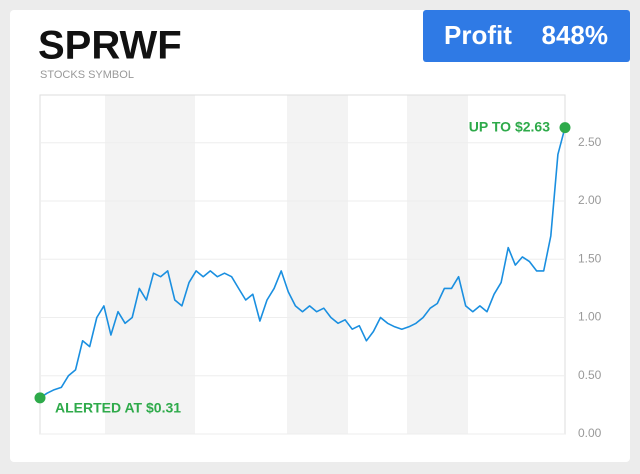  What do you see at coordinates (575, 35) in the screenshot?
I see `badge-value: 848%` at bounding box center [575, 35].